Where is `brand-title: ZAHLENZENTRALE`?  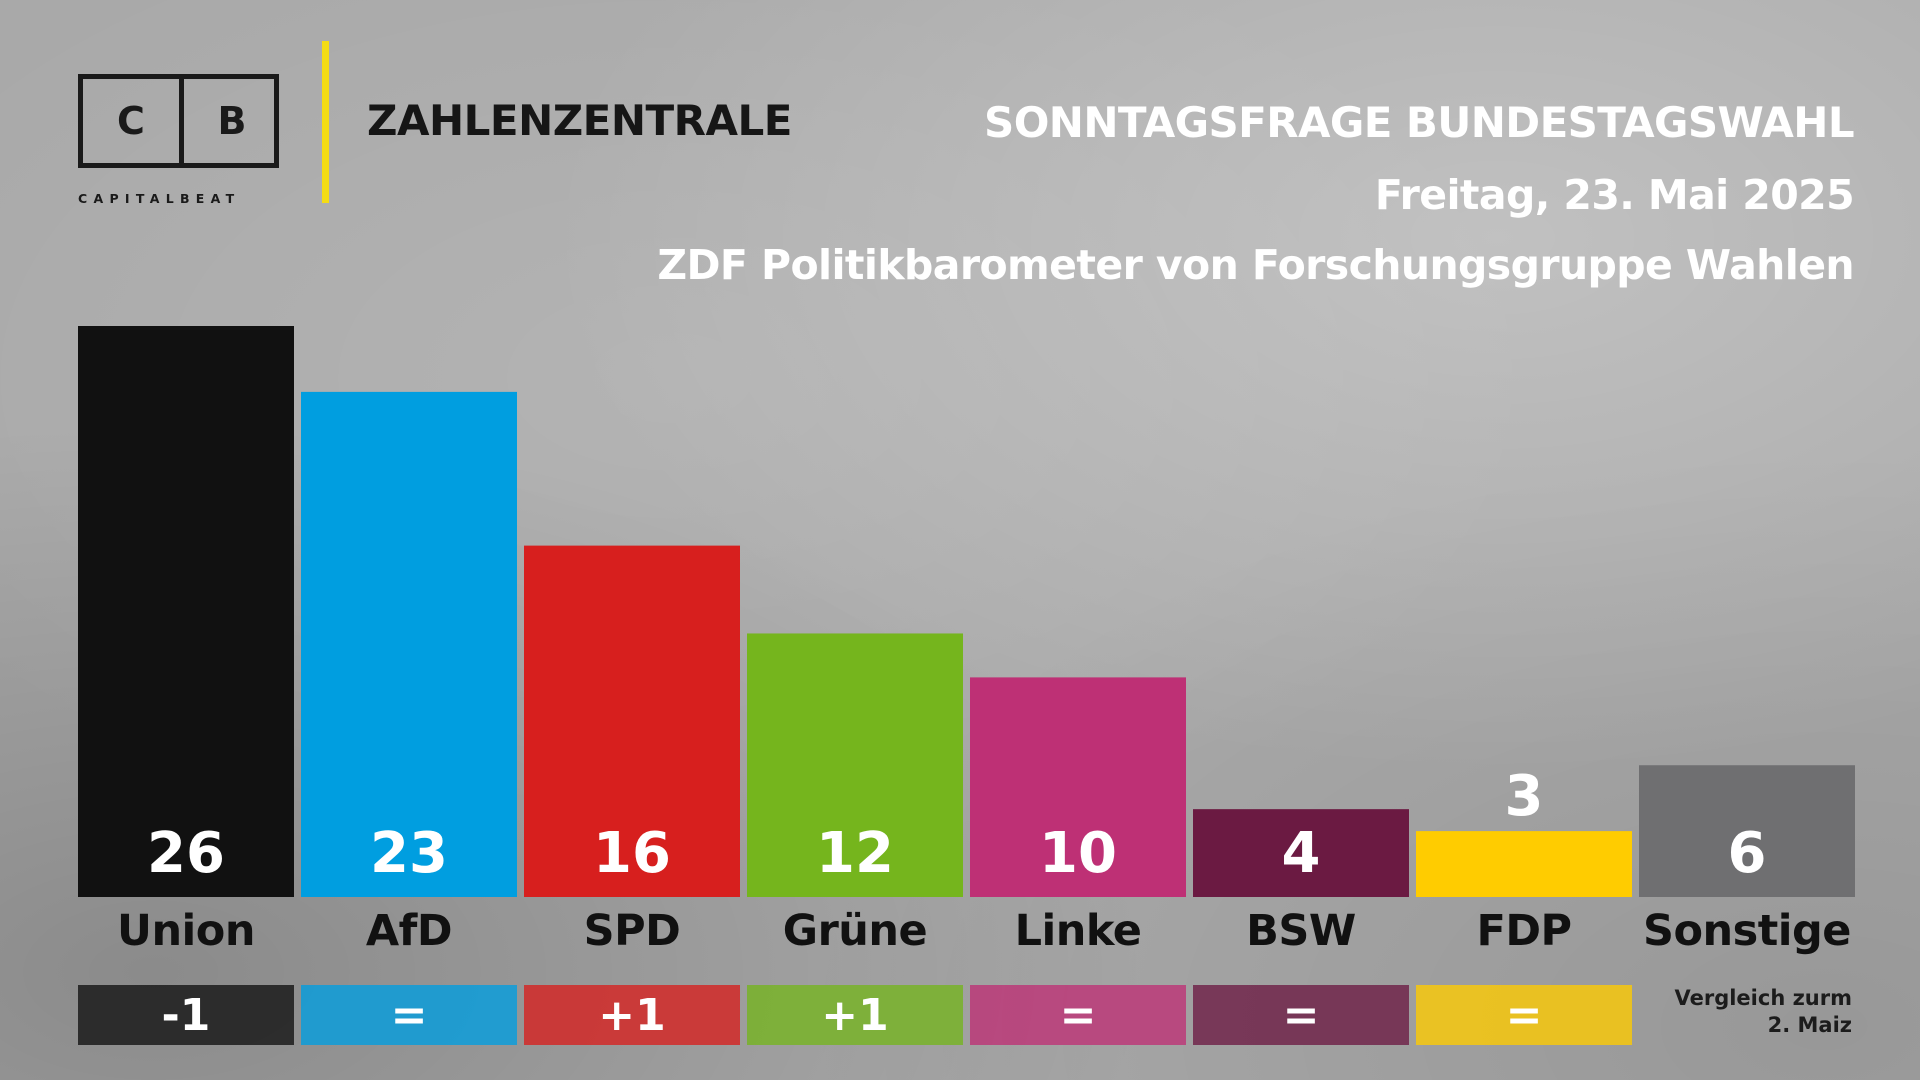
brand-title: ZAHLENZENTRALE is located at coordinates (579, 120).